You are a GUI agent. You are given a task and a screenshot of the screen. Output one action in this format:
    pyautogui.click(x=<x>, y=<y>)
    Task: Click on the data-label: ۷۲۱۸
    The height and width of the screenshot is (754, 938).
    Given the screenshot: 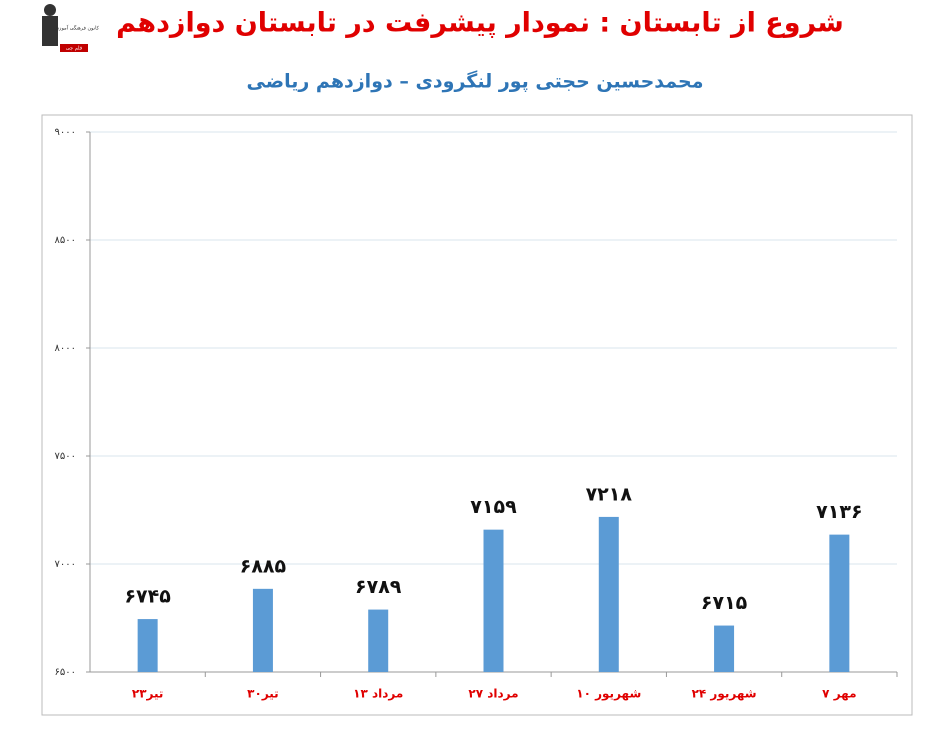 What is the action you would take?
    pyautogui.click(x=609, y=494)
    